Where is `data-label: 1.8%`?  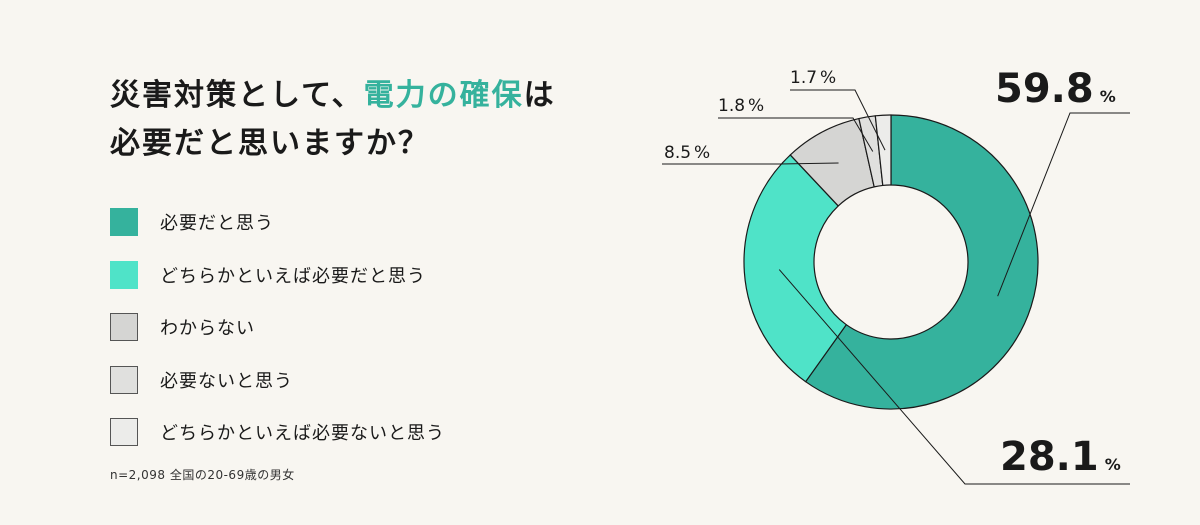 data-label: 1.8% is located at coordinates (741, 106).